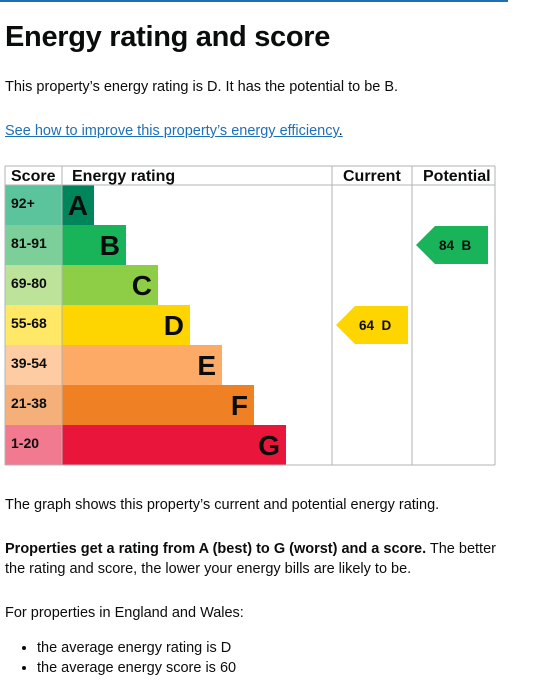 This screenshot has height=689, width=533. Describe the element at coordinates (340, 131) in the screenshot. I see `improve-link-suffix: .` at that location.